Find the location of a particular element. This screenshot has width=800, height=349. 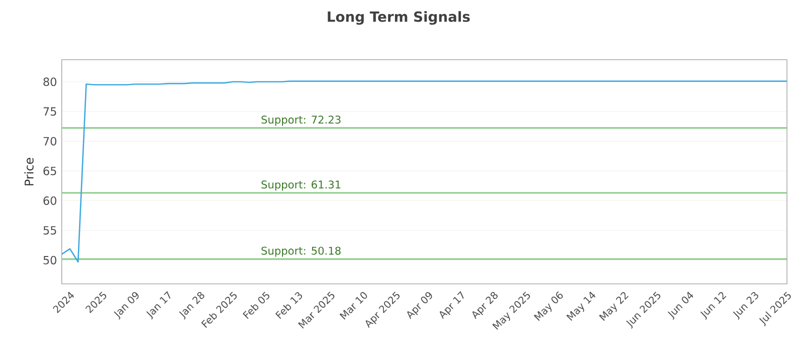

y-tick-label: 80 is located at coordinates (49, 82).